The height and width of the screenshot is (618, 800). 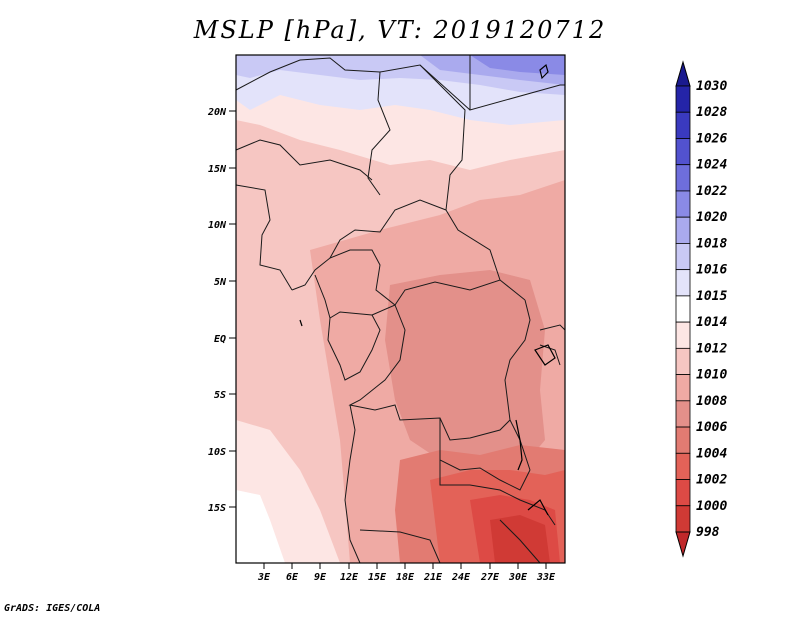 What do you see at coordinates (490, 577) in the screenshot?
I see `lon-label: 27E` at bounding box center [490, 577].